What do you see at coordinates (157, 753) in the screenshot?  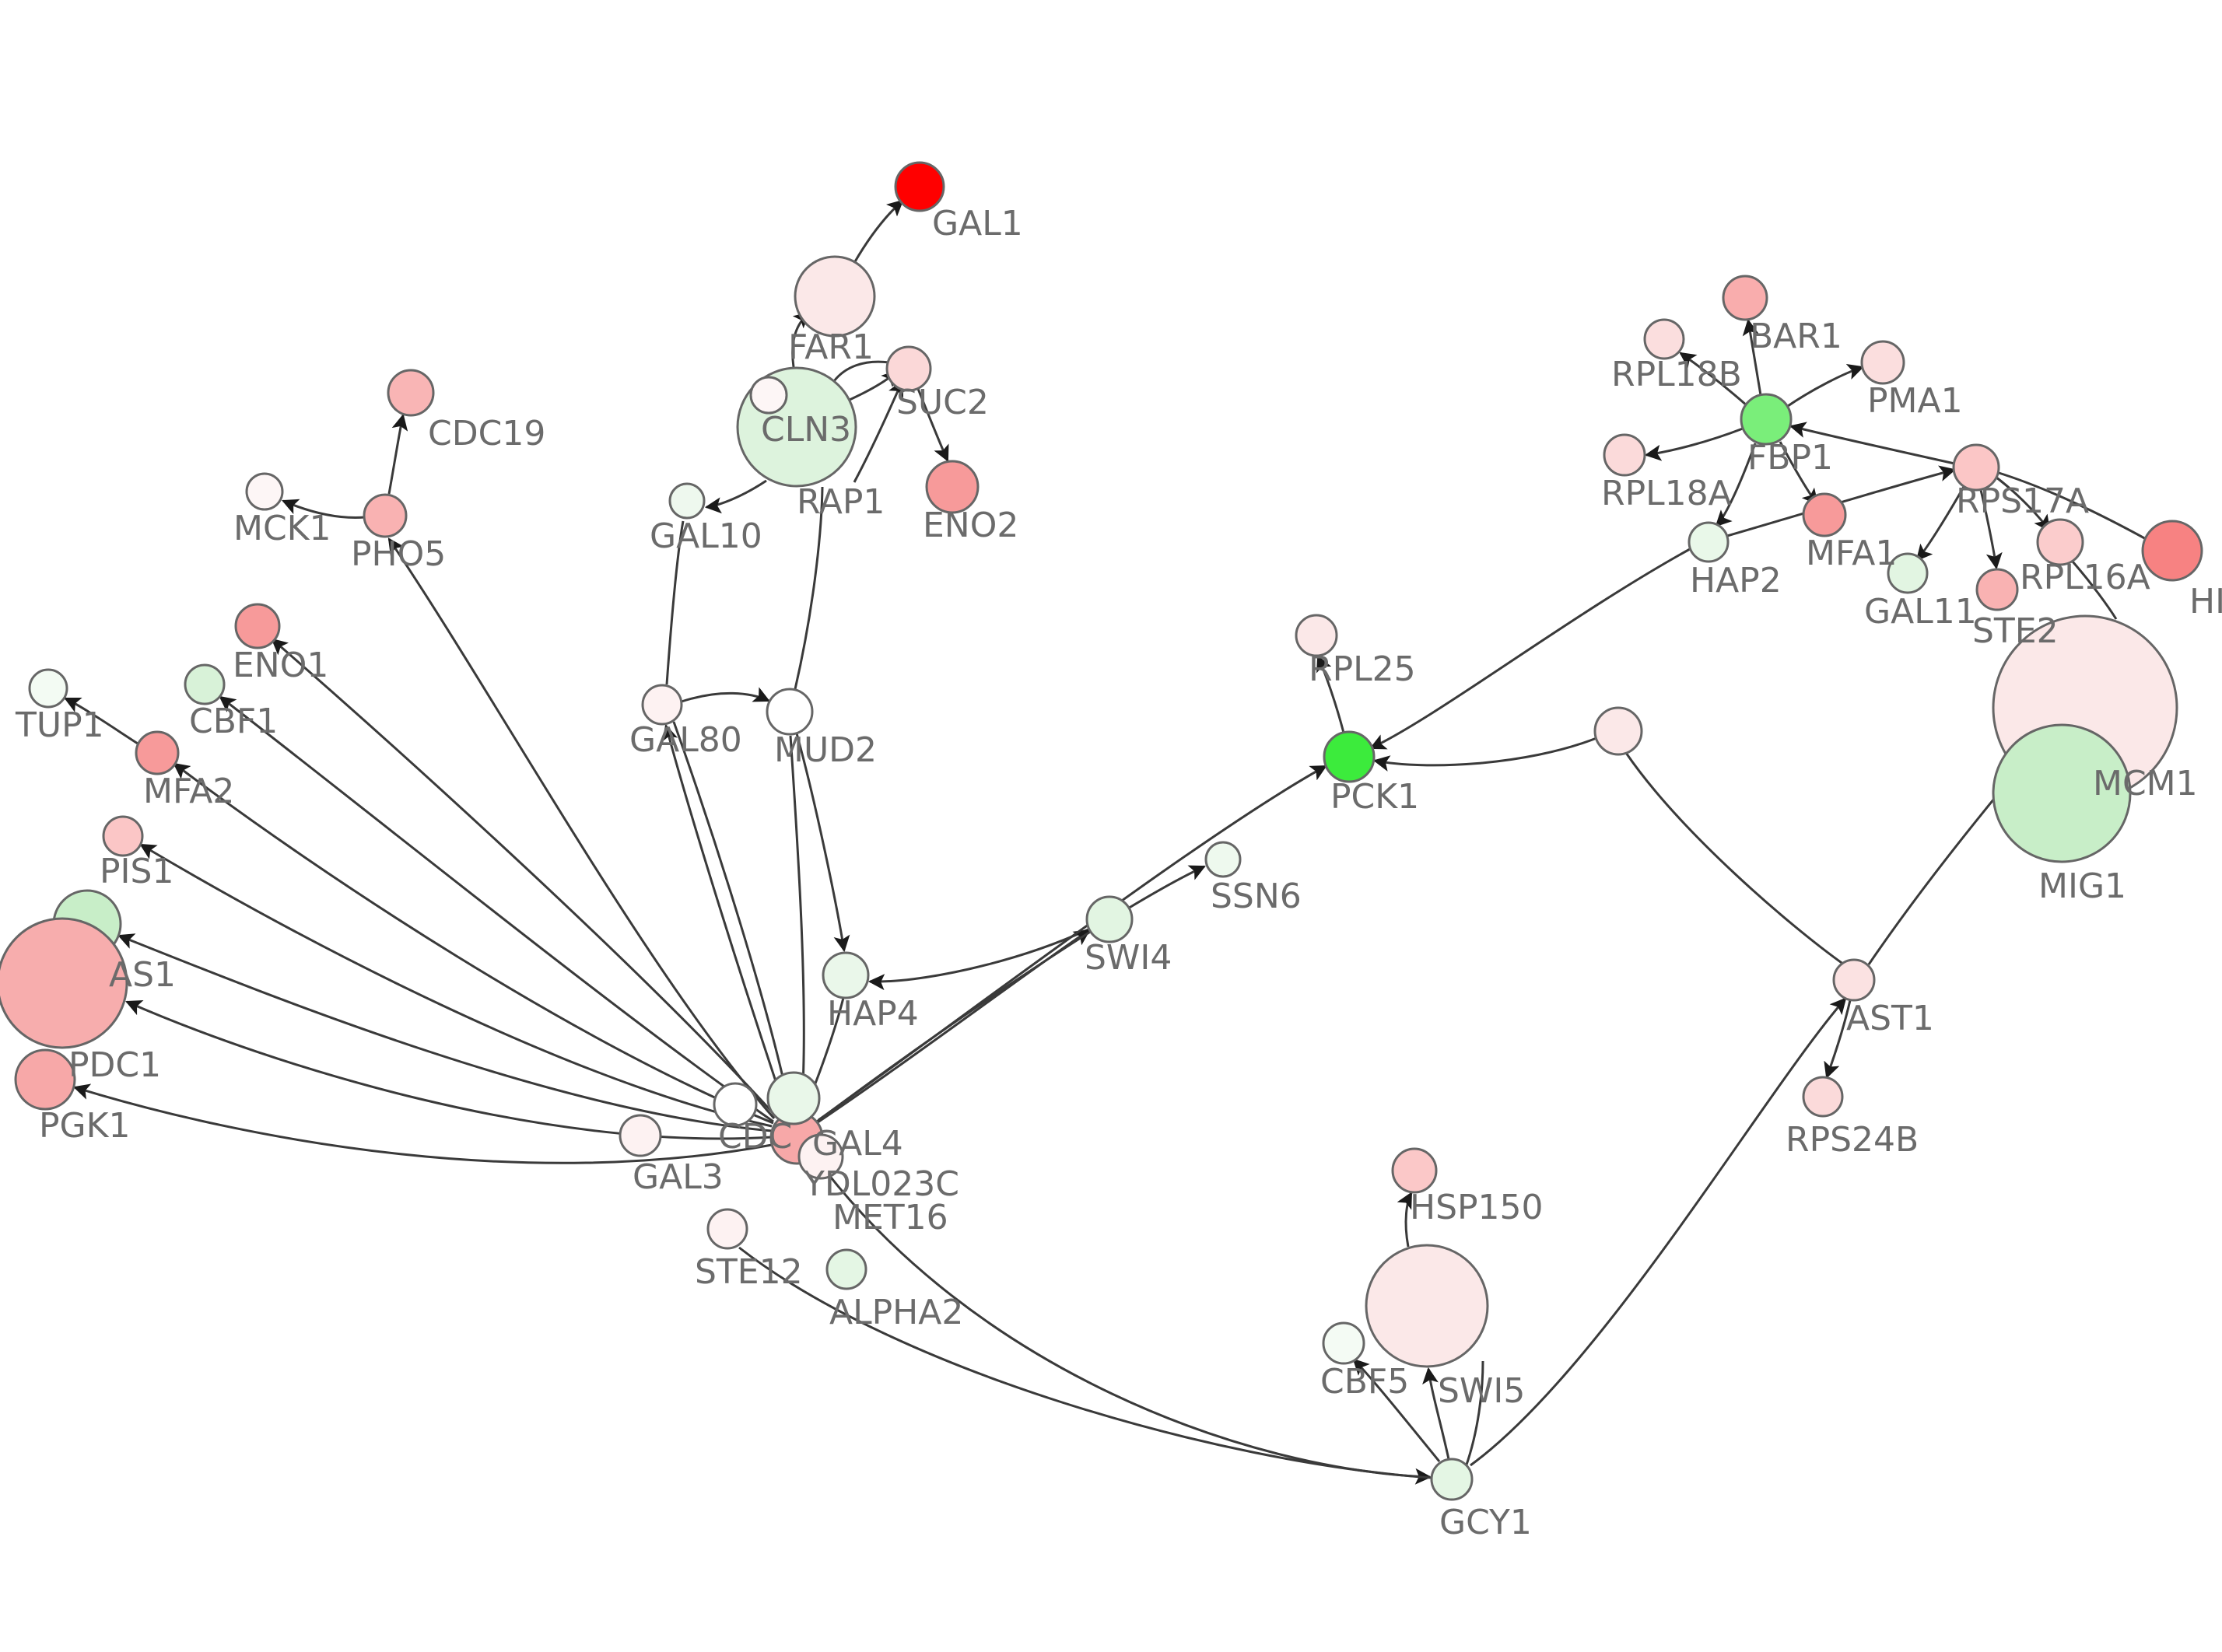 I see `node-MFA2` at bounding box center [157, 753].